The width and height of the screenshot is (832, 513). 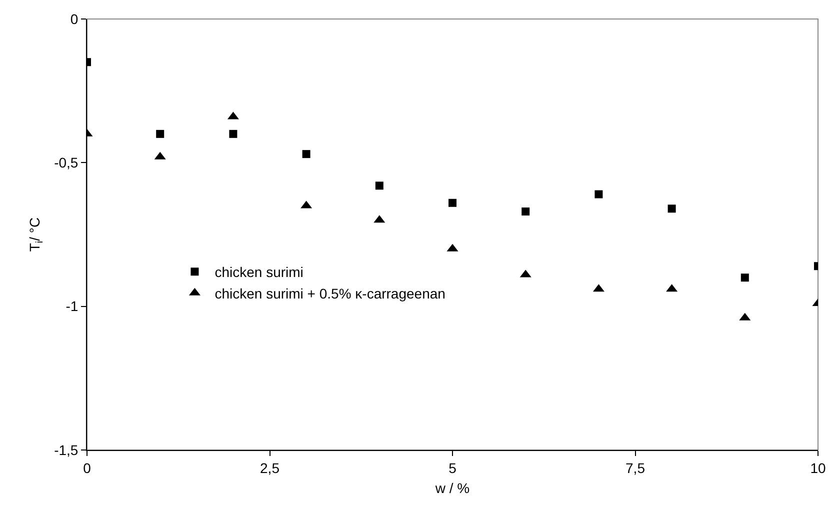 What do you see at coordinates (636, 468) in the screenshot?
I see `x-tick-label: 7,5` at bounding box center [636, 468].